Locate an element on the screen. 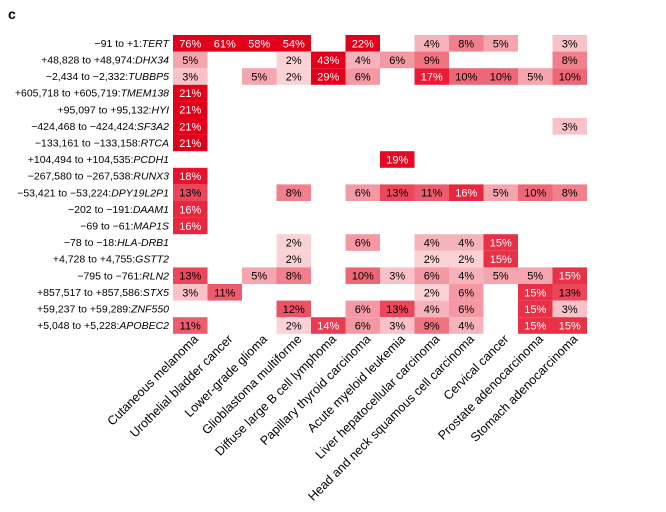 The width and height of the screenshot is (666, 512). row-label: −91 to +1:TERT is located at coordinates (132, 44).